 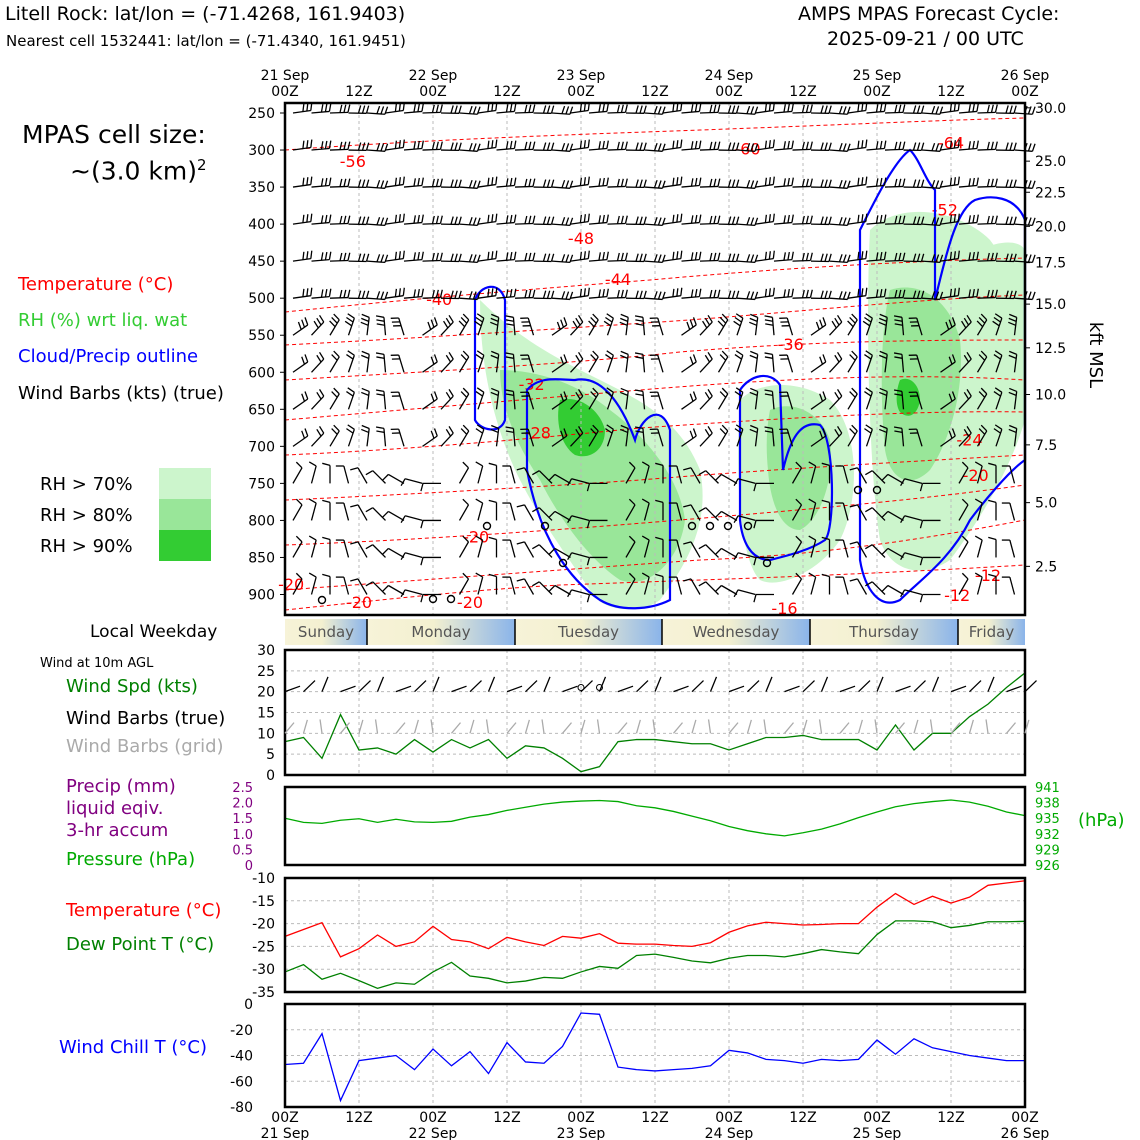 What do you see at coordinates (692, 526) in the screenshot?
I see `calm-wind-marker` at bounding box center [692, 526].